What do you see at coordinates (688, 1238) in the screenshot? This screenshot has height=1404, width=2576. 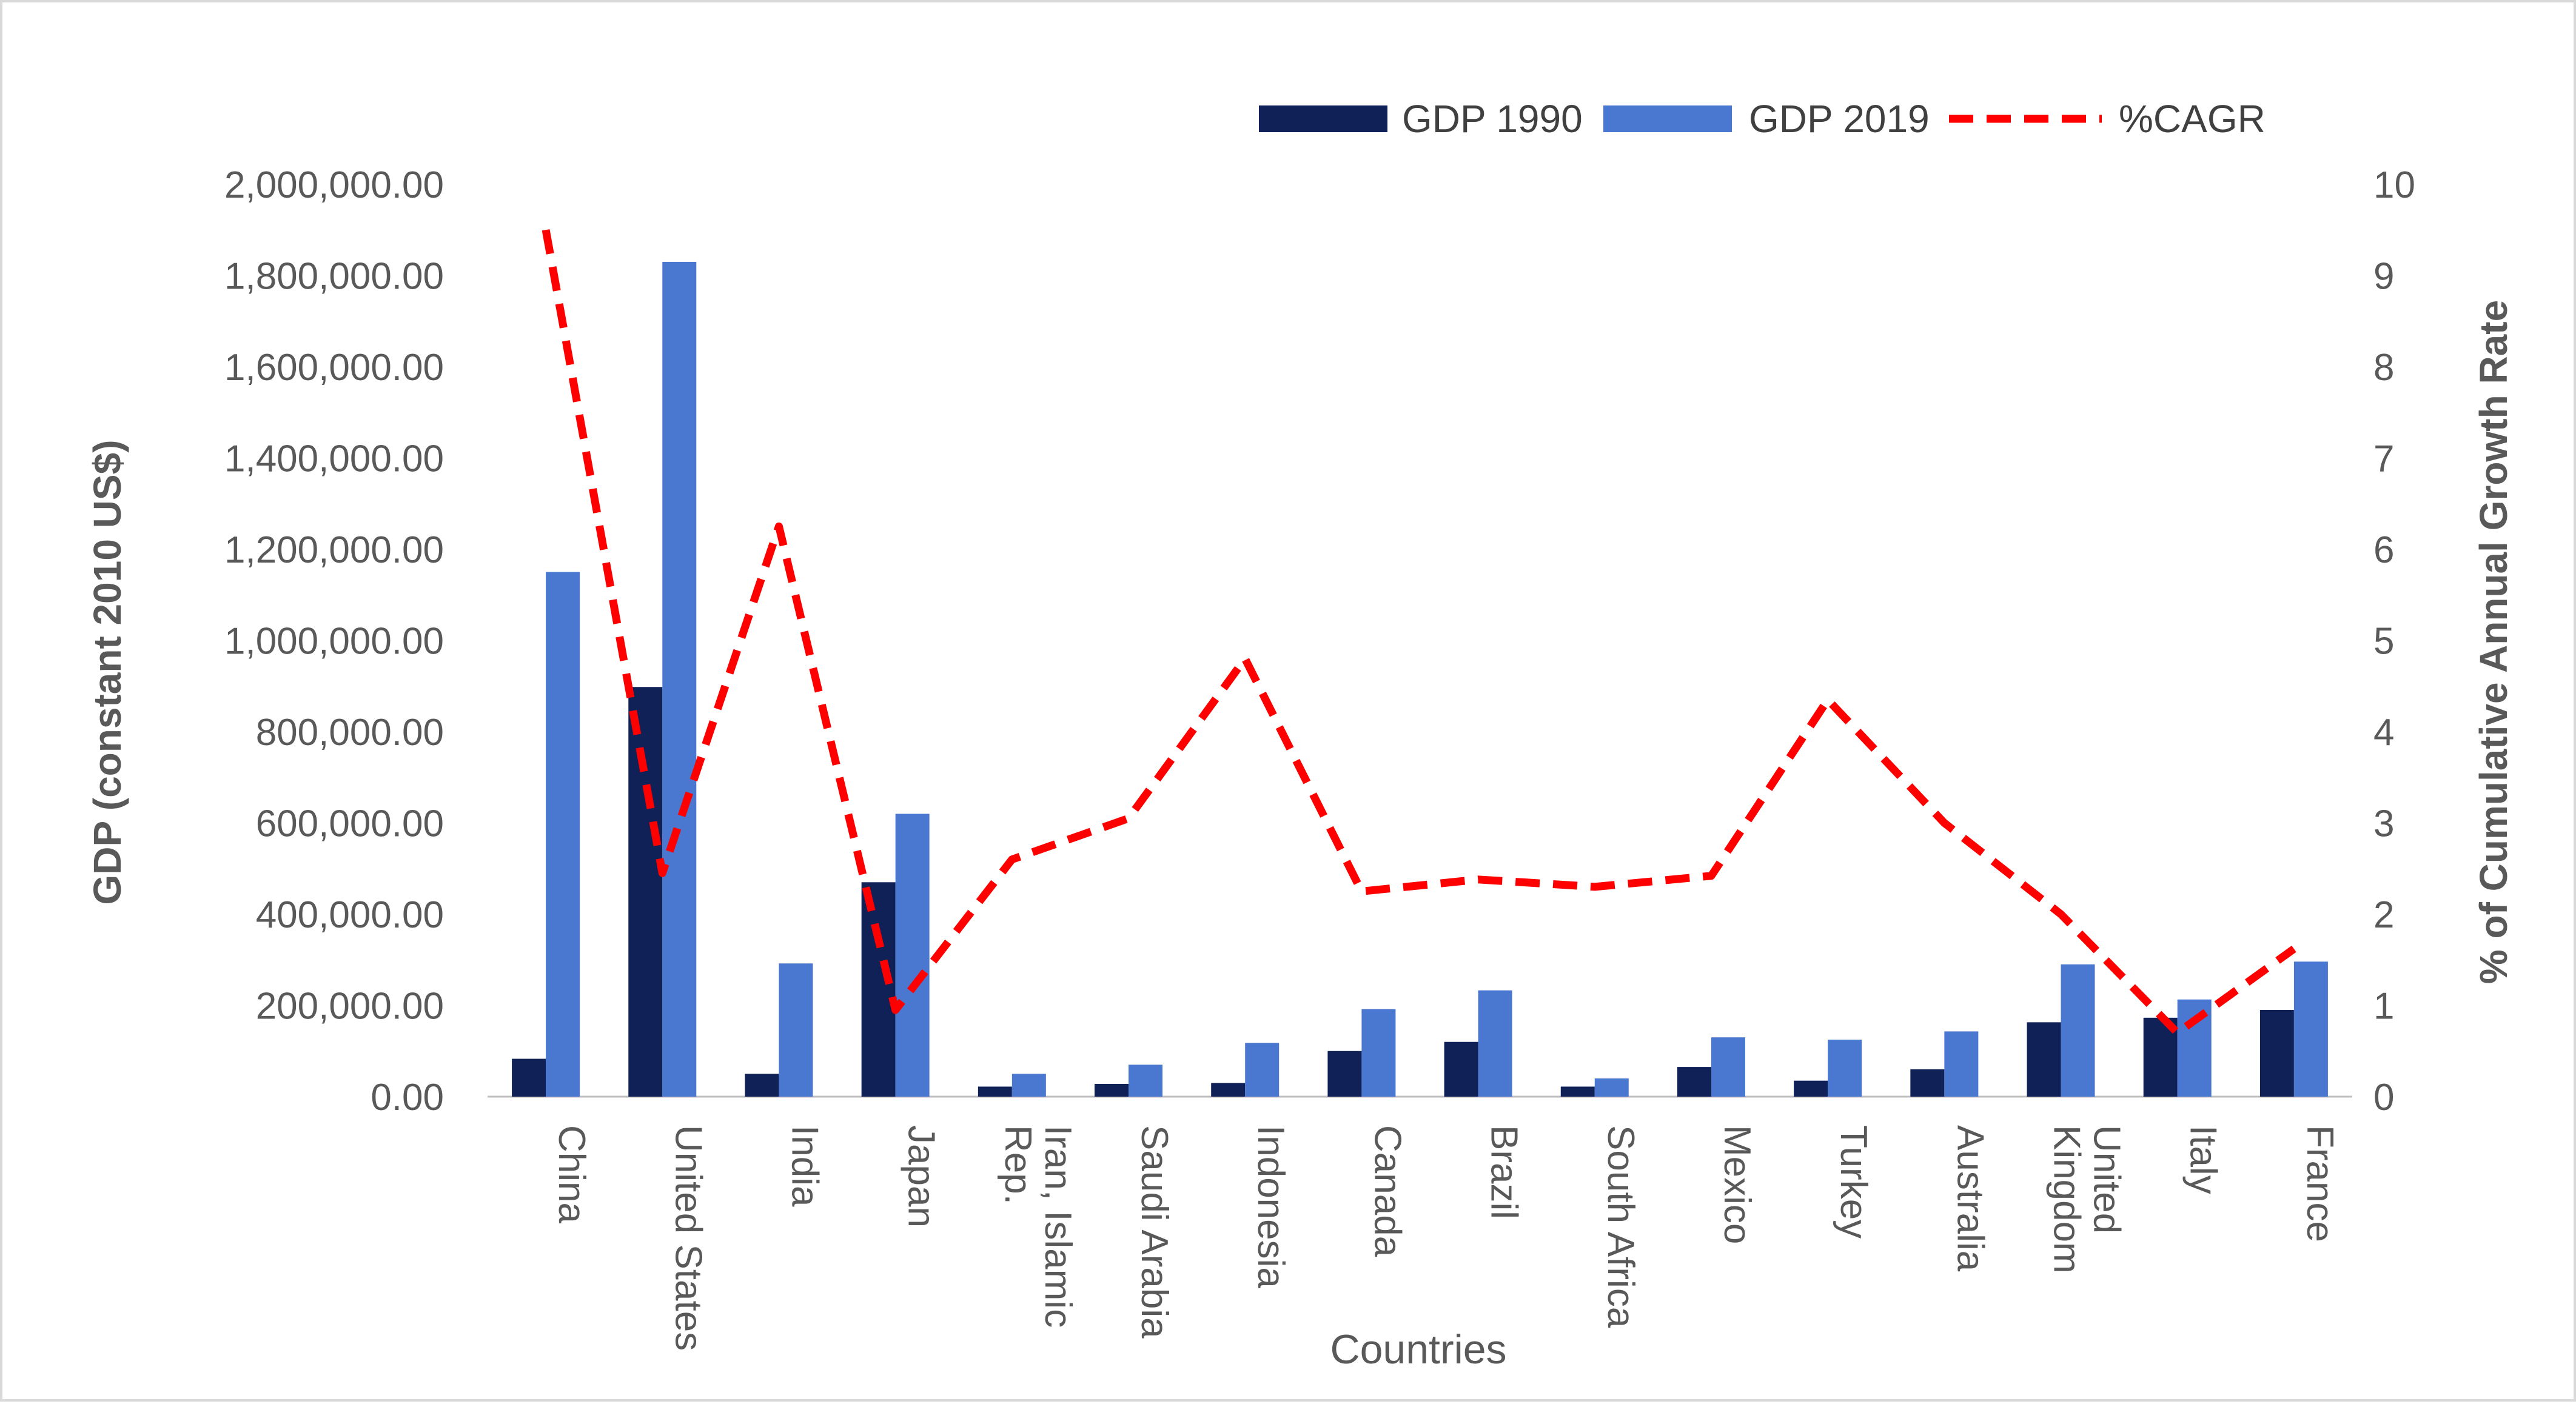 I see `x-category-label: United States` at bounding box center [688, 1238].